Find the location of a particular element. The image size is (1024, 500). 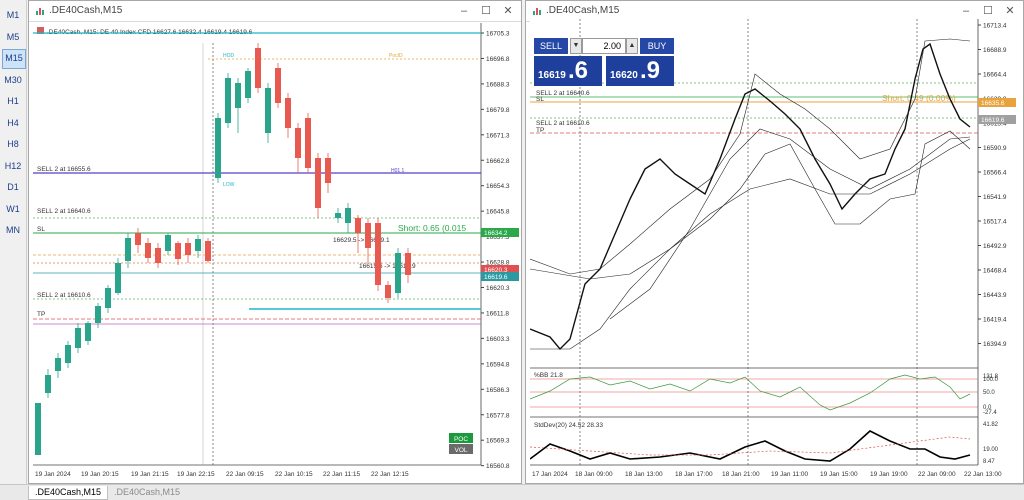

stddev-level-label: 41.82 is located at coordinates (991, 425).